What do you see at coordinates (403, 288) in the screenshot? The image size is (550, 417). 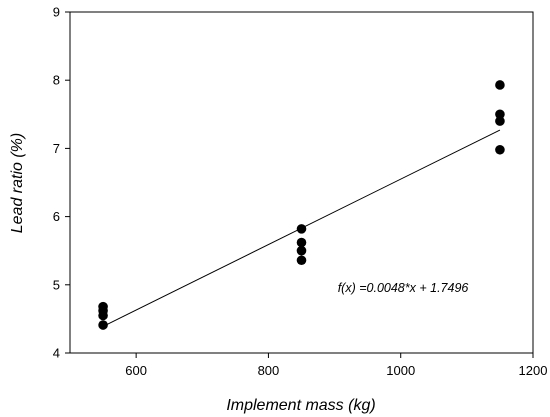 I see `equation-annotation: f(x) =0.0048*x + 1.7496` at bounding box center [403, 288].